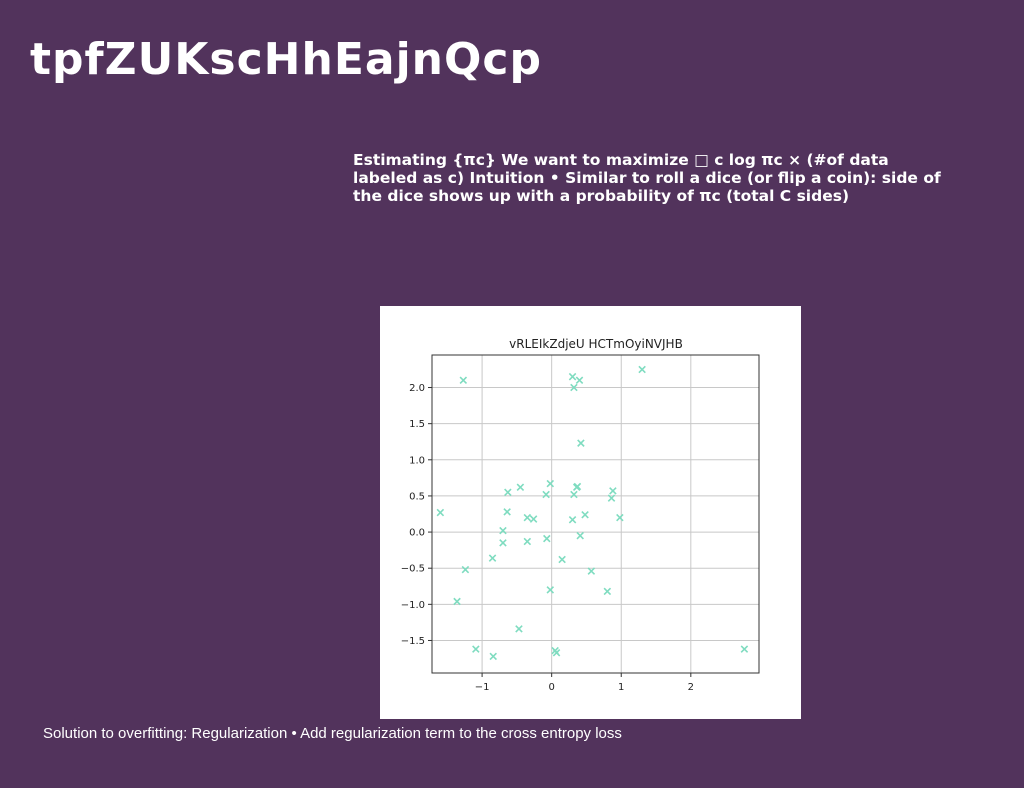  Describe the element at coordinates (621, 687) in the screenshot. I see `x-tick-label: 1` at that location.